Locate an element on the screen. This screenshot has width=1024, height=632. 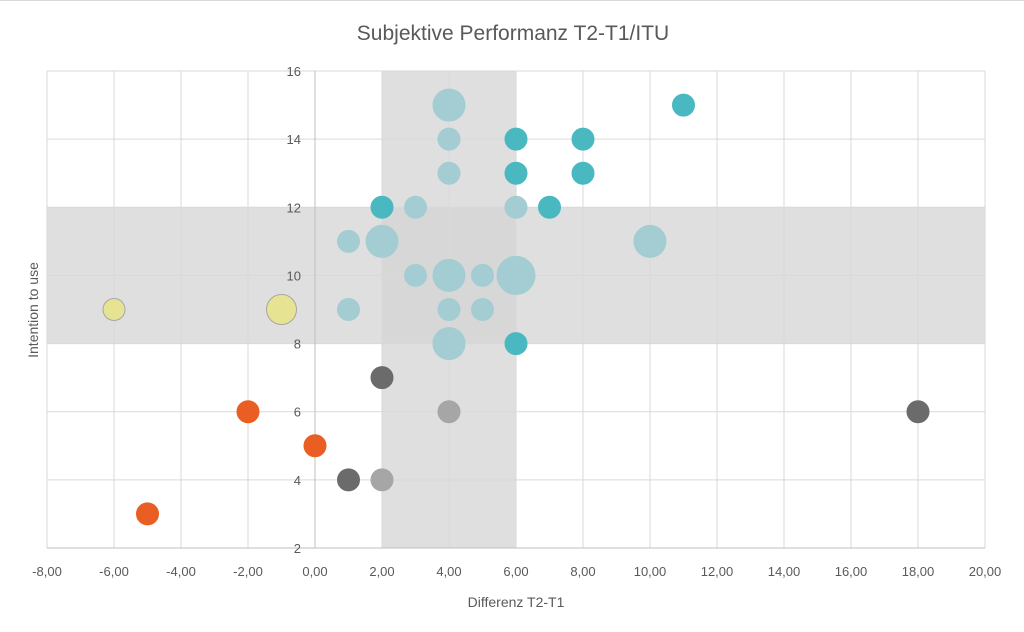
y-tick-labels: 2 4 6 8 10 12 14 16 is located at coordinates (294, 310).